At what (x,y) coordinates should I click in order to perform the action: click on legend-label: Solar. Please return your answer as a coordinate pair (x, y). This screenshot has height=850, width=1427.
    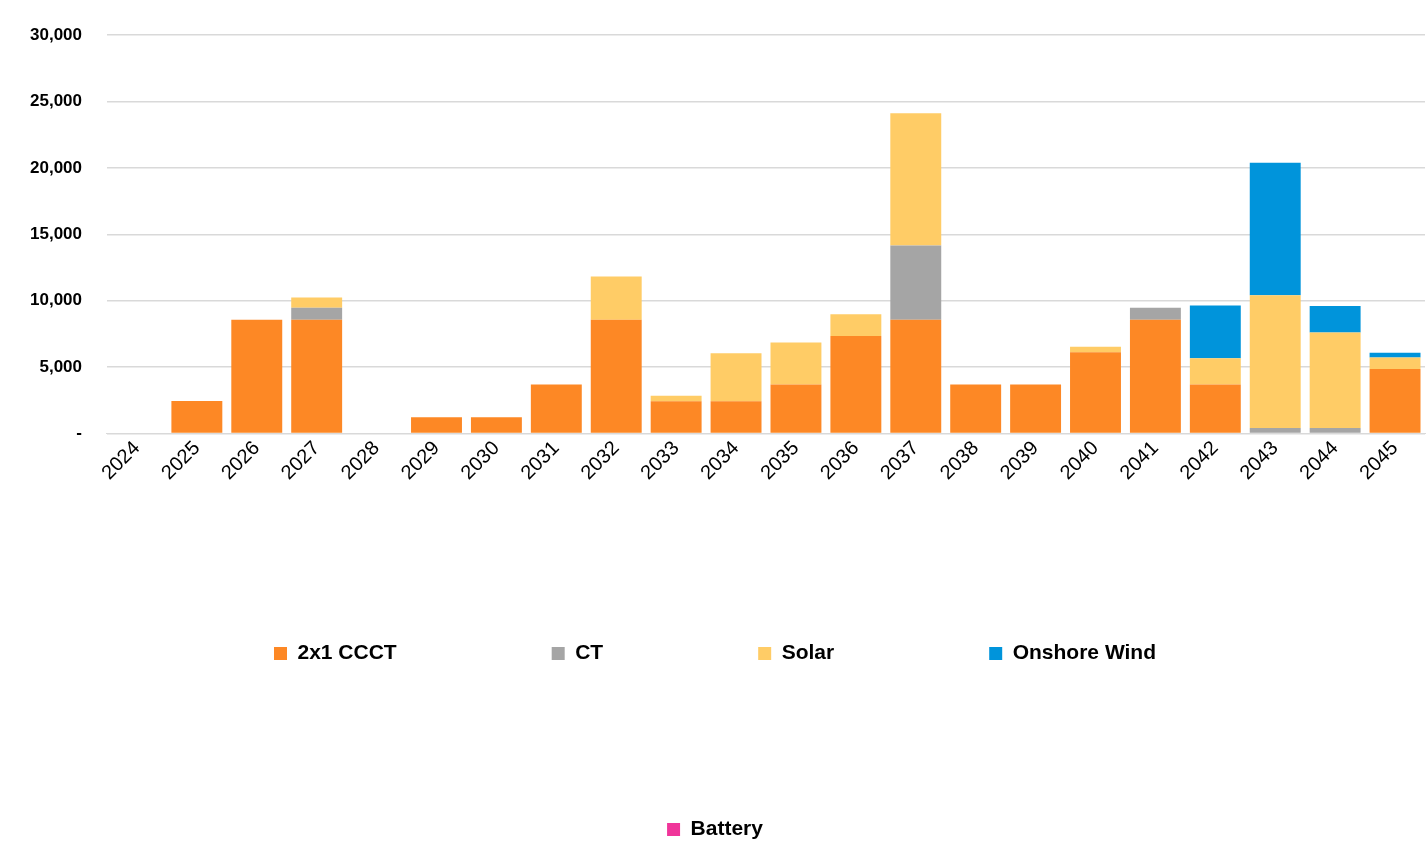
    Looking at the image, I should click on (808, 652).